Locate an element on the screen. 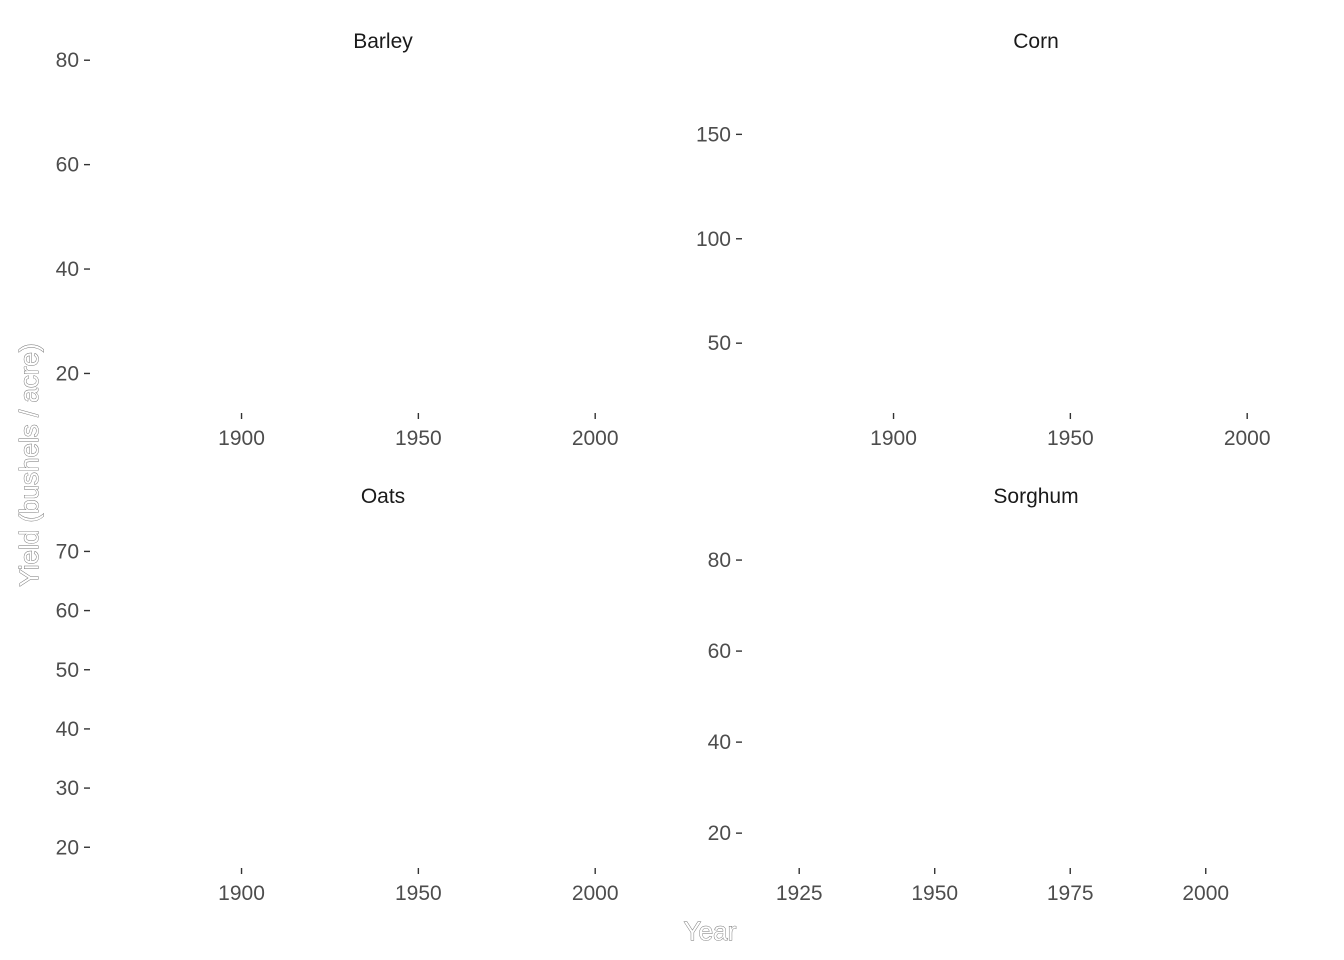 Image resolution: width=1344 pixels, height=960 pixels. x-axis-title: Year is located at coordinates (710, 931).